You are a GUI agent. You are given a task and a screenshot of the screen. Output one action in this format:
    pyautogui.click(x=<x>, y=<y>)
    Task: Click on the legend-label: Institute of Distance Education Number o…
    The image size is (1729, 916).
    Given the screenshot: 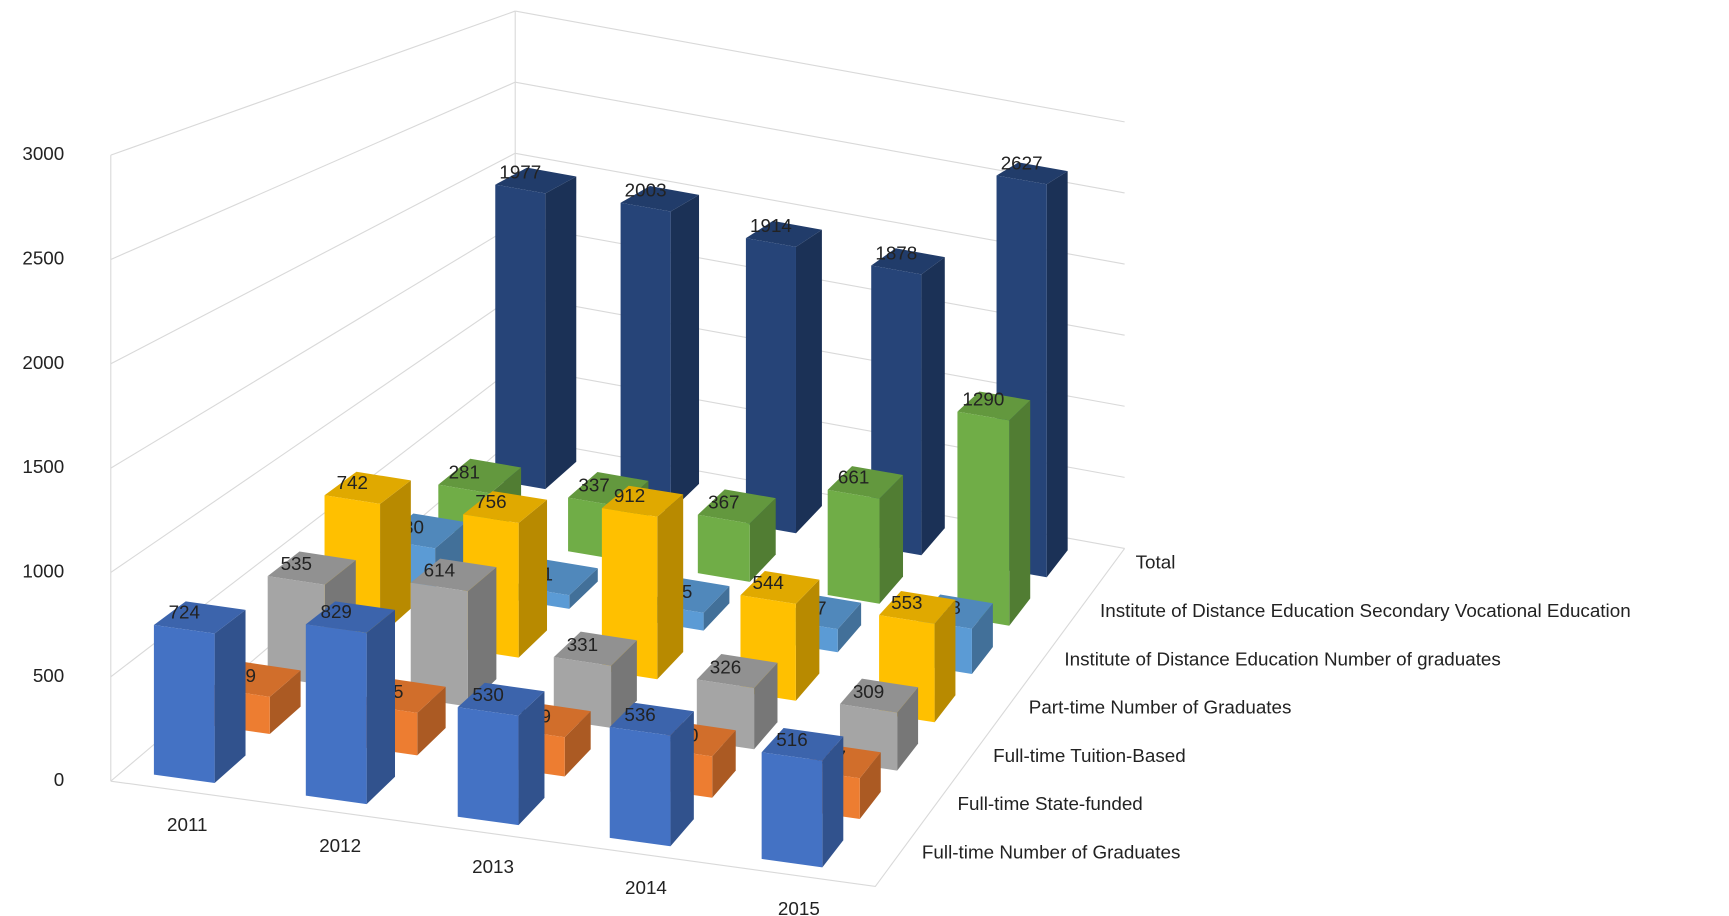 What is the action you would take?
    pyautogui.click(x=1282, y=658)
    